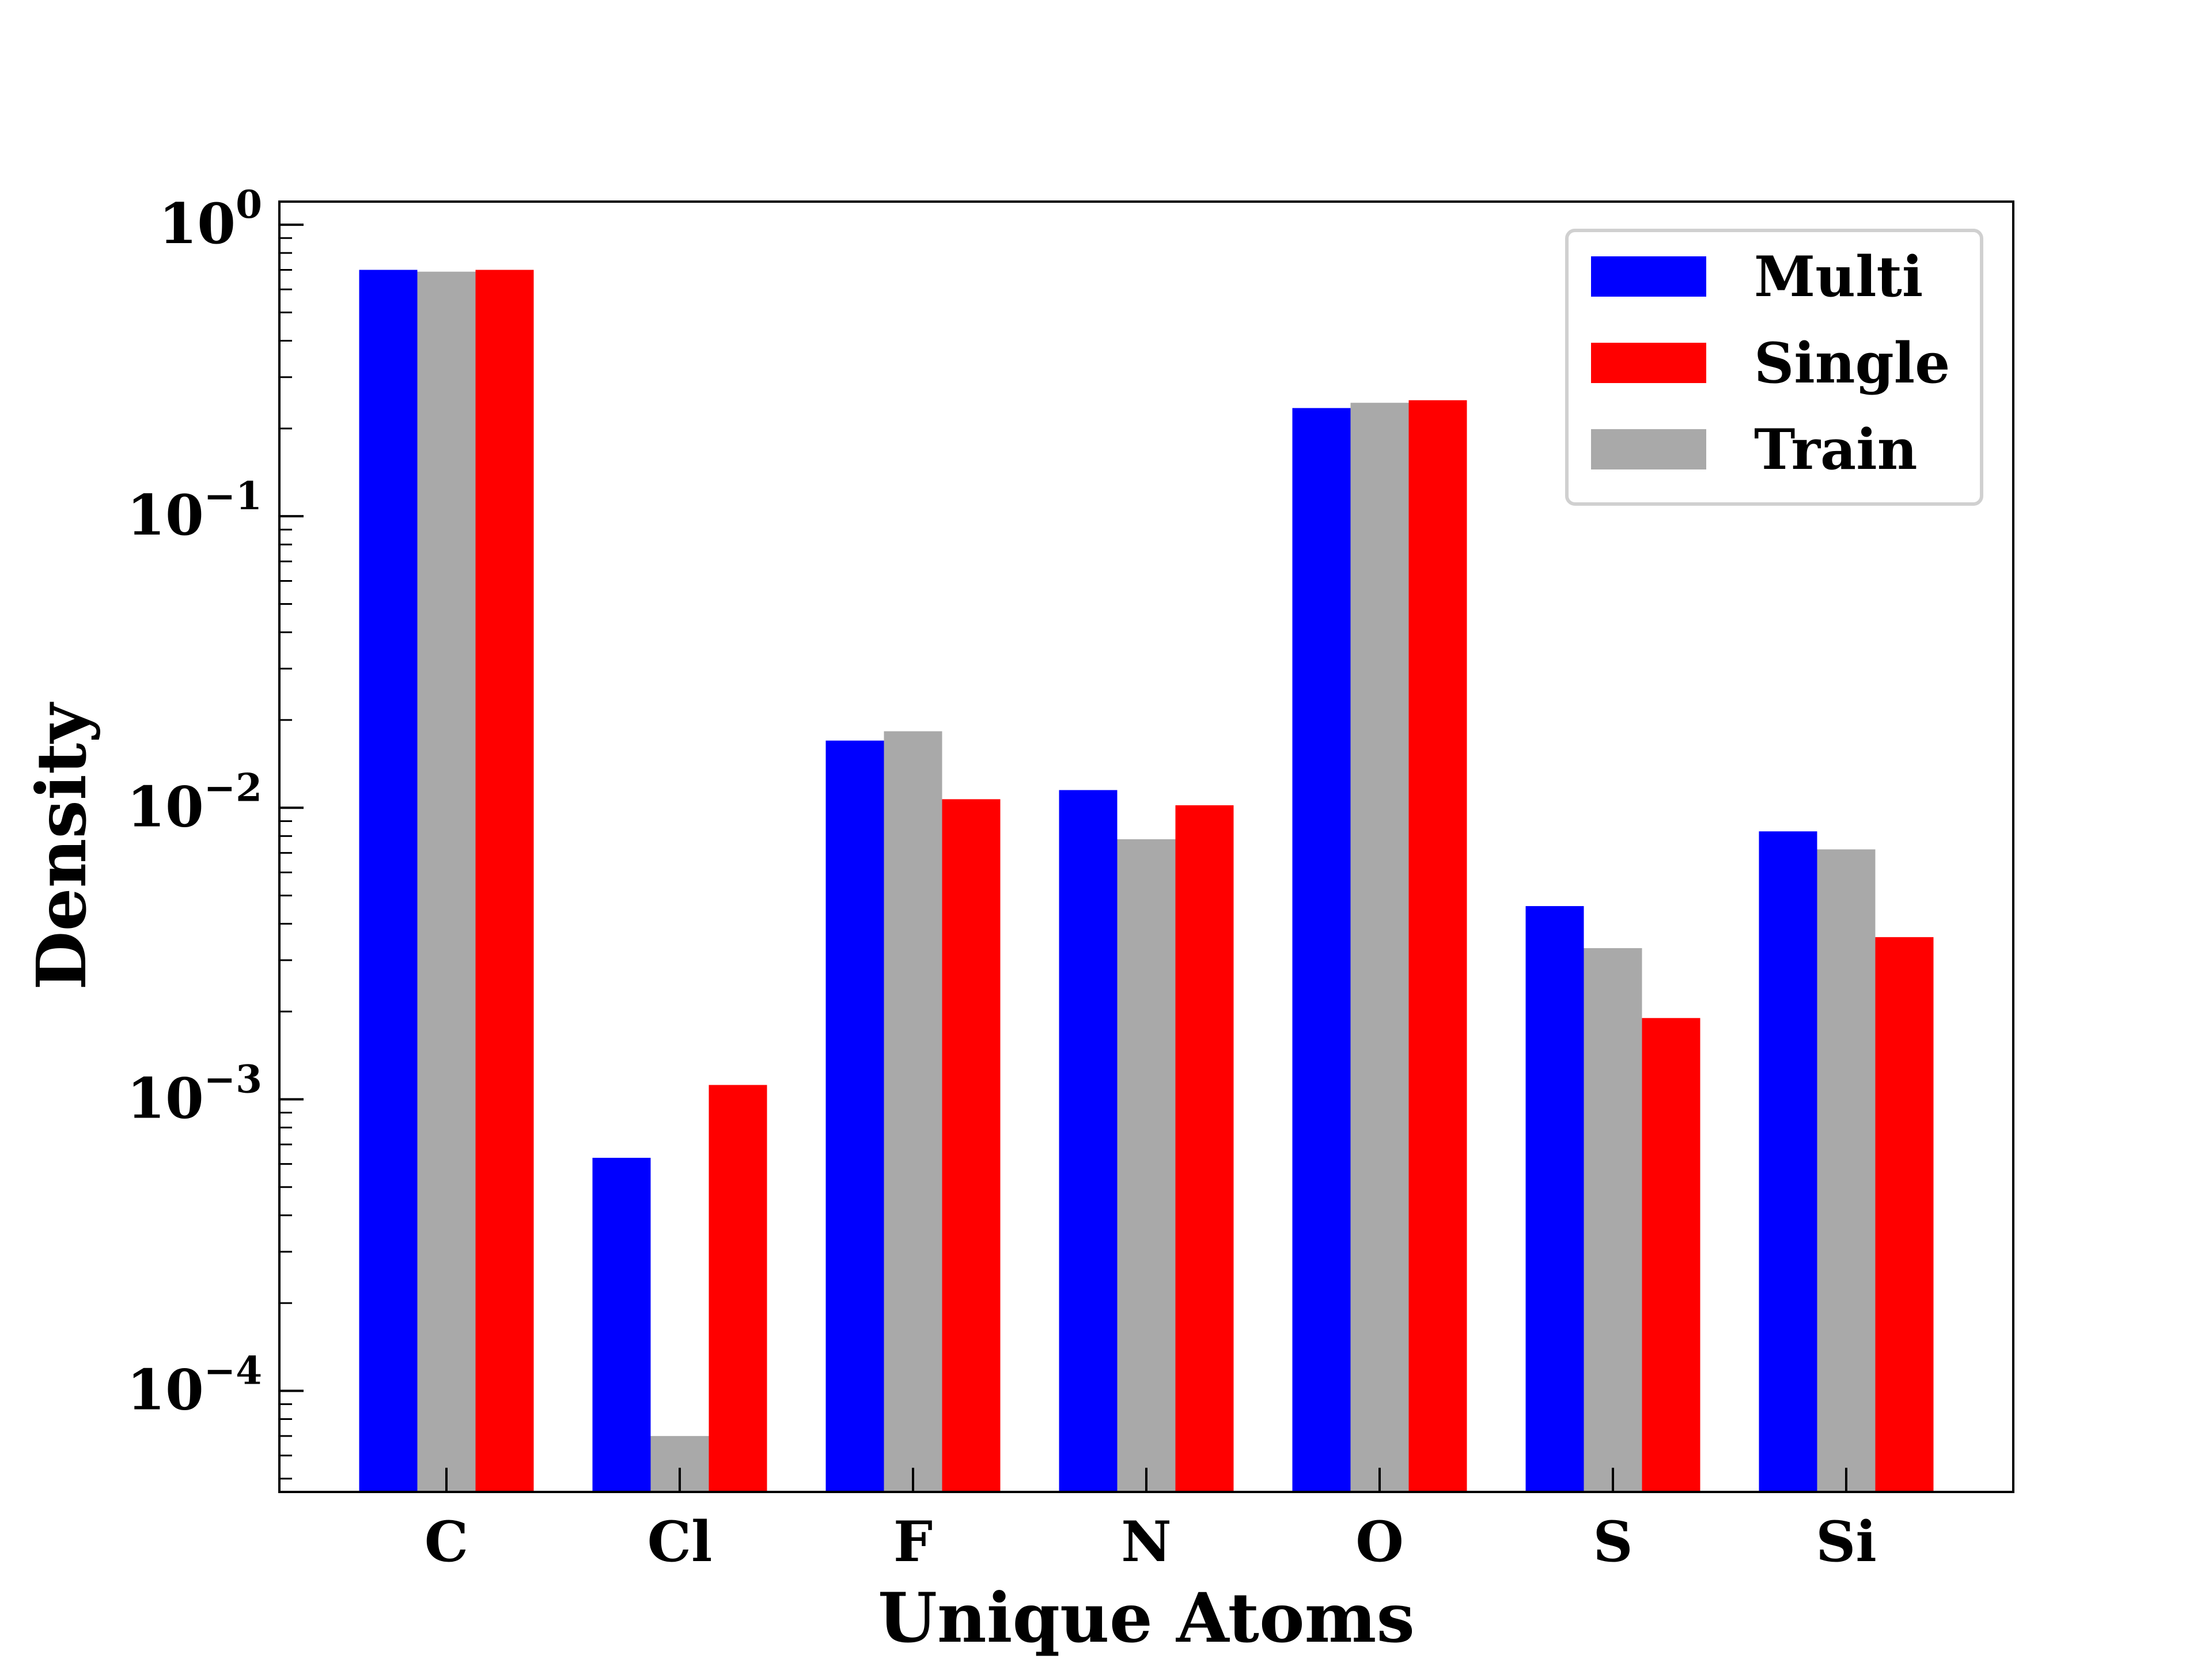  Describe the element at coordinates (1852, 363) in the screenshot. I see `legend-label-single: Single` at that location.